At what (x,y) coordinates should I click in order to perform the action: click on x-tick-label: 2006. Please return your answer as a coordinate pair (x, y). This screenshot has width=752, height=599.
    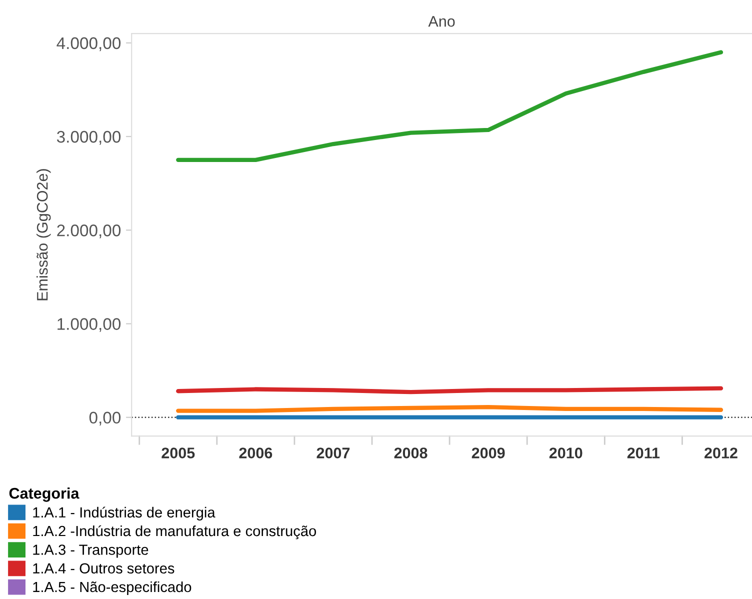
    Looking at the image, I should click on (255, 453).